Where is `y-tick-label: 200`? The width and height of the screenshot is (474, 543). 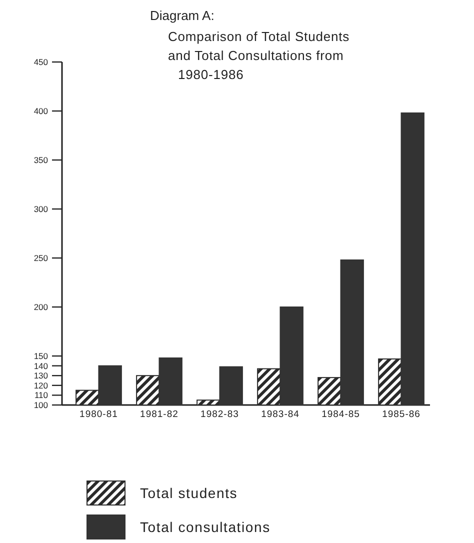 y-tick-label: 200 is located at coordinates (41, 307).